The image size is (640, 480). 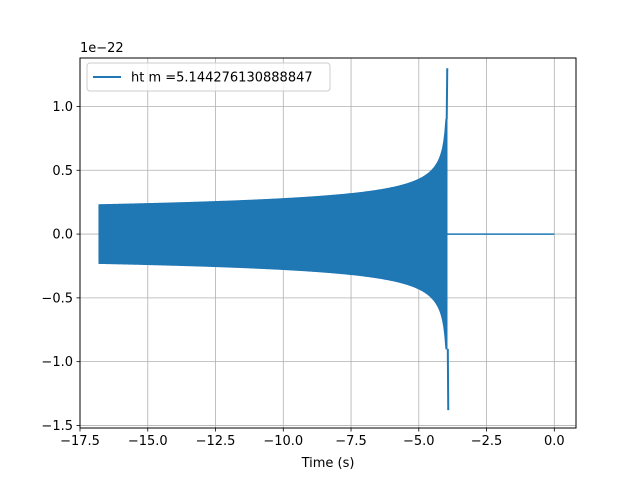 I want to click on y-offset-text: 1e−22, so click(x=102, y=48).